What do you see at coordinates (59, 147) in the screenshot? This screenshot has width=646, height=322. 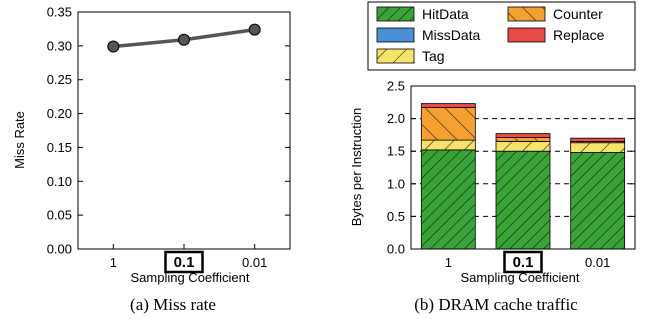 I see `y-tick-label: 0.15` at bounding box center [59, 147].